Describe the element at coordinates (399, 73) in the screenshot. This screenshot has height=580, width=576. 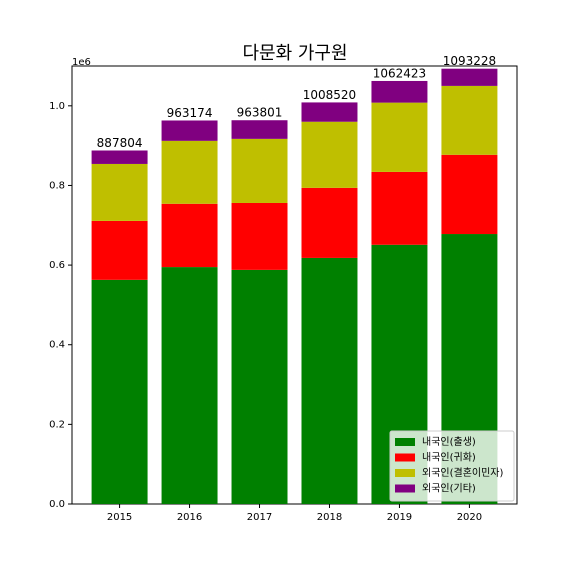
I see `total-label: 1062423` at that location.